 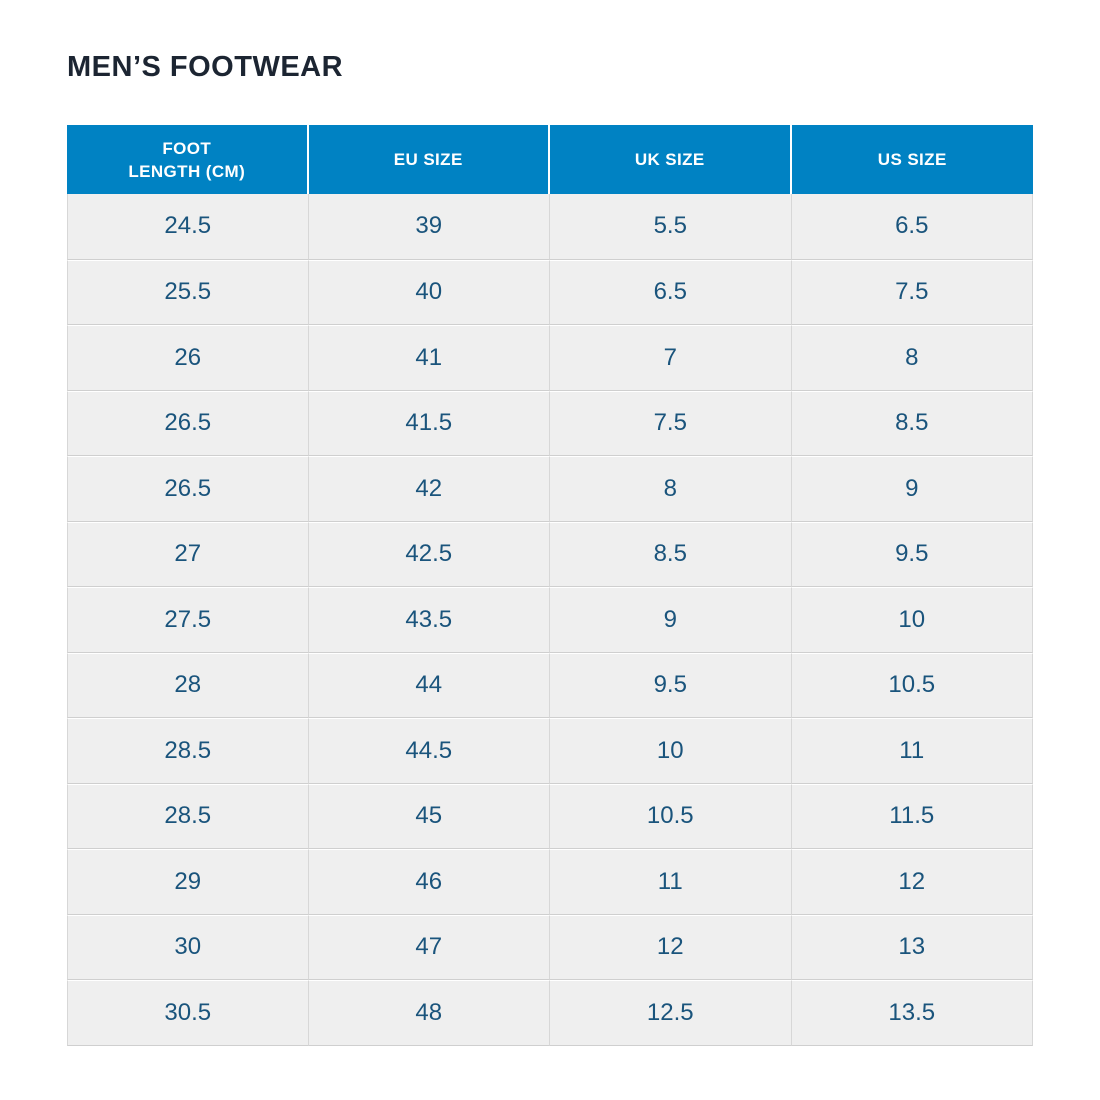 I want to click on table-cell: 11.5, so click(x=912, y=816).